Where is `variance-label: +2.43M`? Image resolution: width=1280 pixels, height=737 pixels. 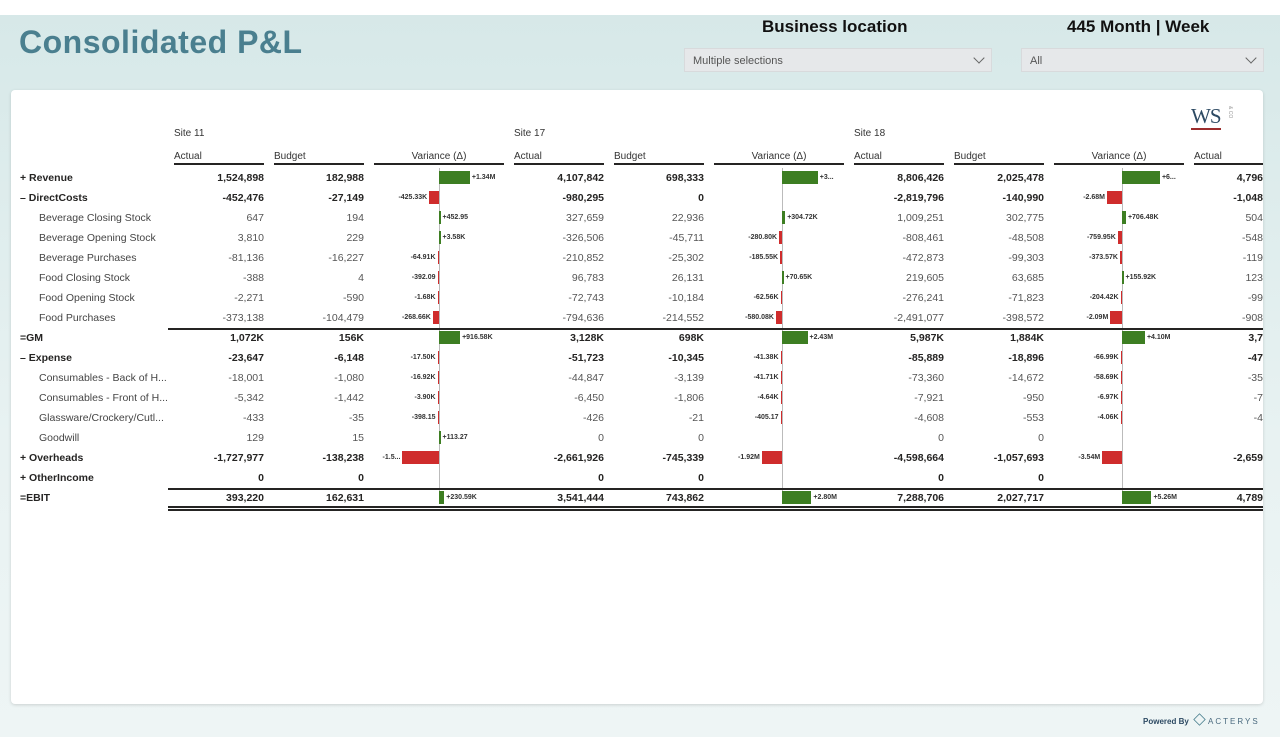
variance-label: +2.43M is located at coordinates (821, 337).